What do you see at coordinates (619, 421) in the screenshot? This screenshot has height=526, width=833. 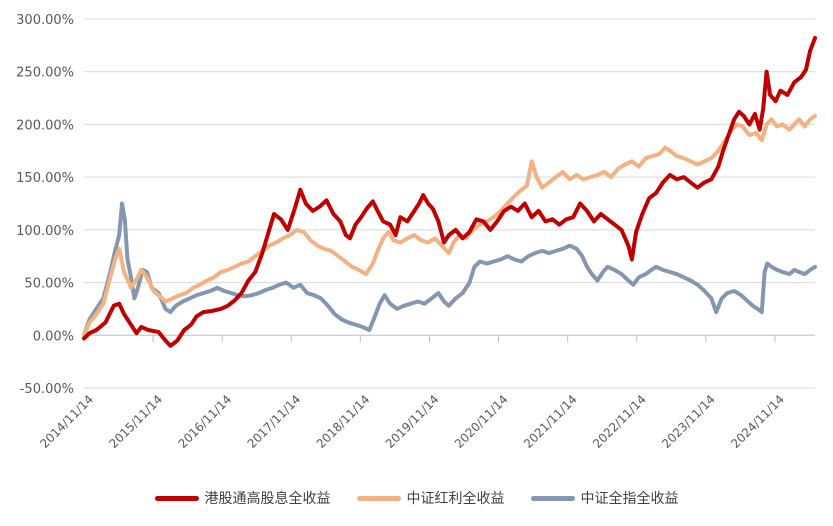 I see `x-tick-label: 2022/11/14` at bounding box center [619, 421].